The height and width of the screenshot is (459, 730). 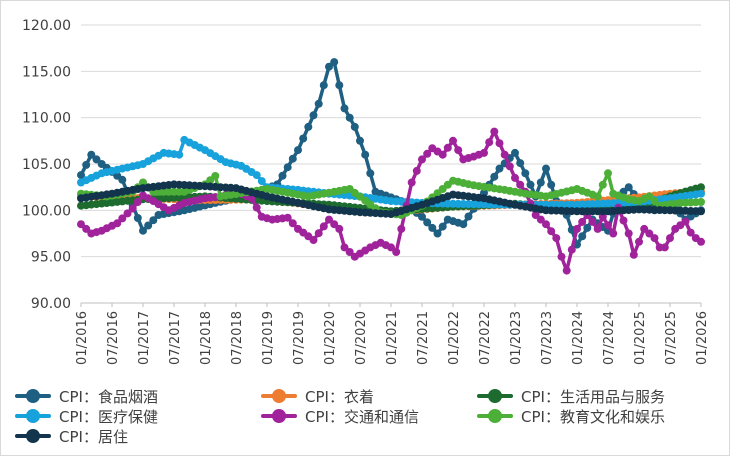 I want to click on legend-label: CPI：生活用品与服务, so click(x=593, y=396).